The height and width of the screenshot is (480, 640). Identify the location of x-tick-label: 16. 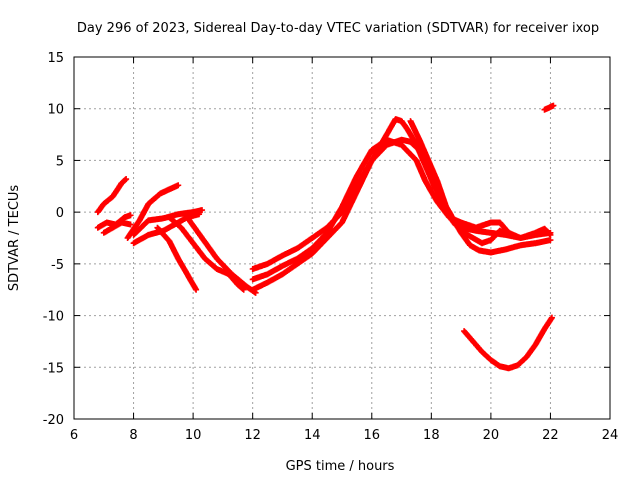
(372, 435).